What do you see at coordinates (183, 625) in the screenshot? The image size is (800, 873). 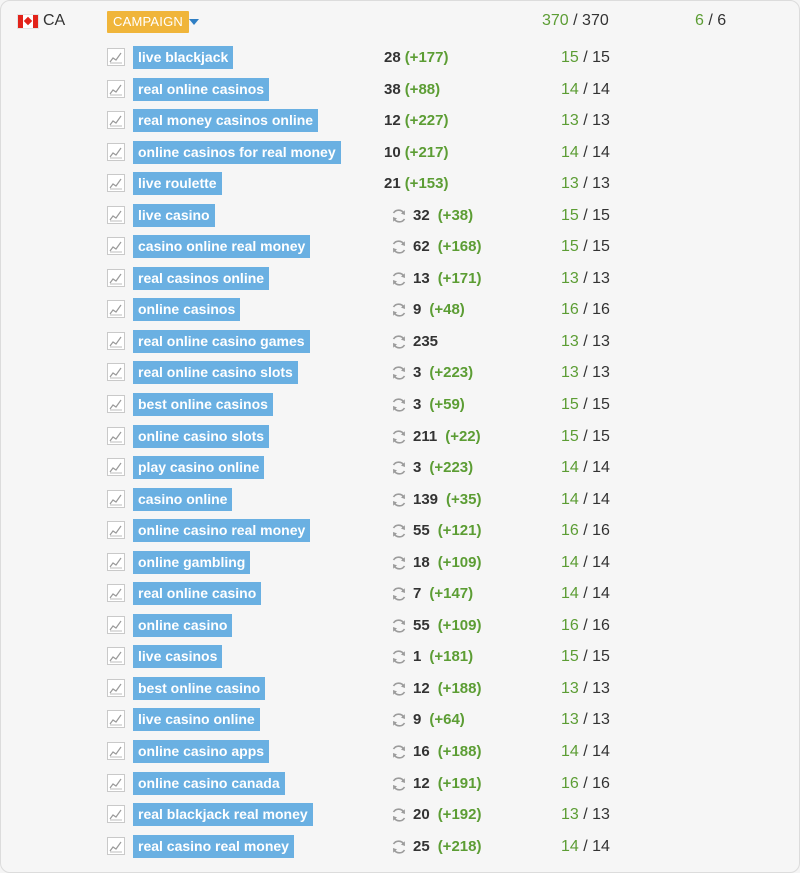 I see `keyword-tag: online casino` at bounding box center [183, 625].